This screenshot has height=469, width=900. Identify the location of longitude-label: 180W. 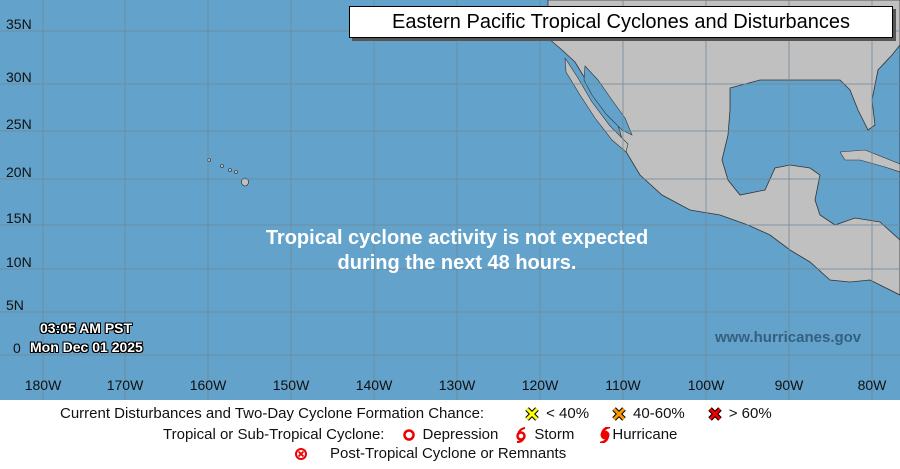
(43, 385).